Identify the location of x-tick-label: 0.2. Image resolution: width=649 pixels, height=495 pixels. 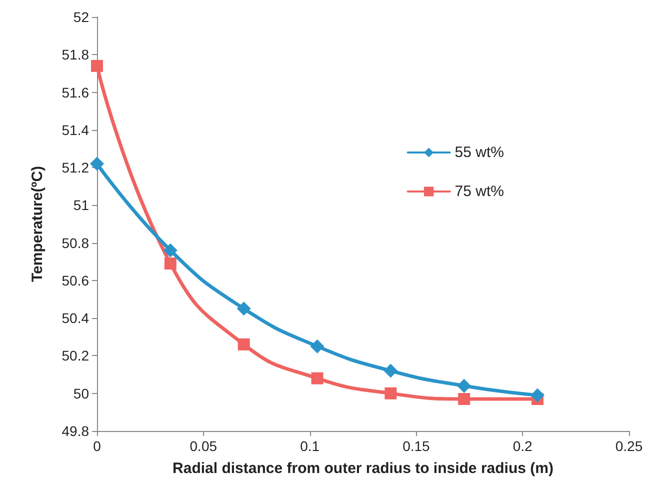
(522, 446).